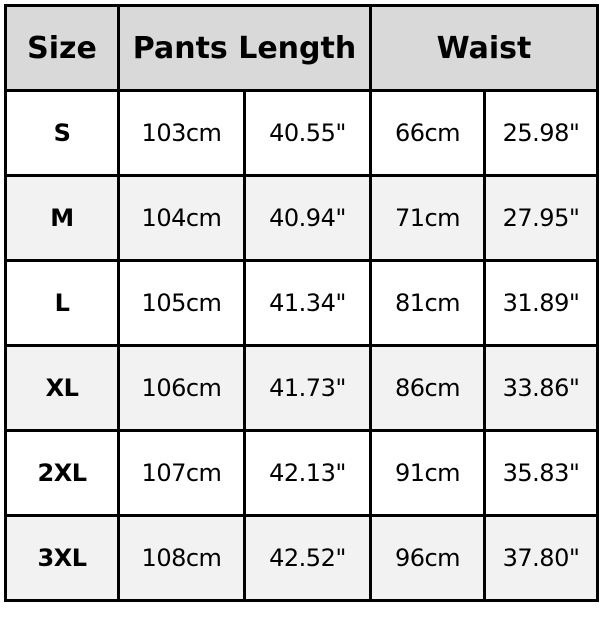 The image size is (600, 626). I want to click on cell-length-cm: 106cm, so click(181, 388).